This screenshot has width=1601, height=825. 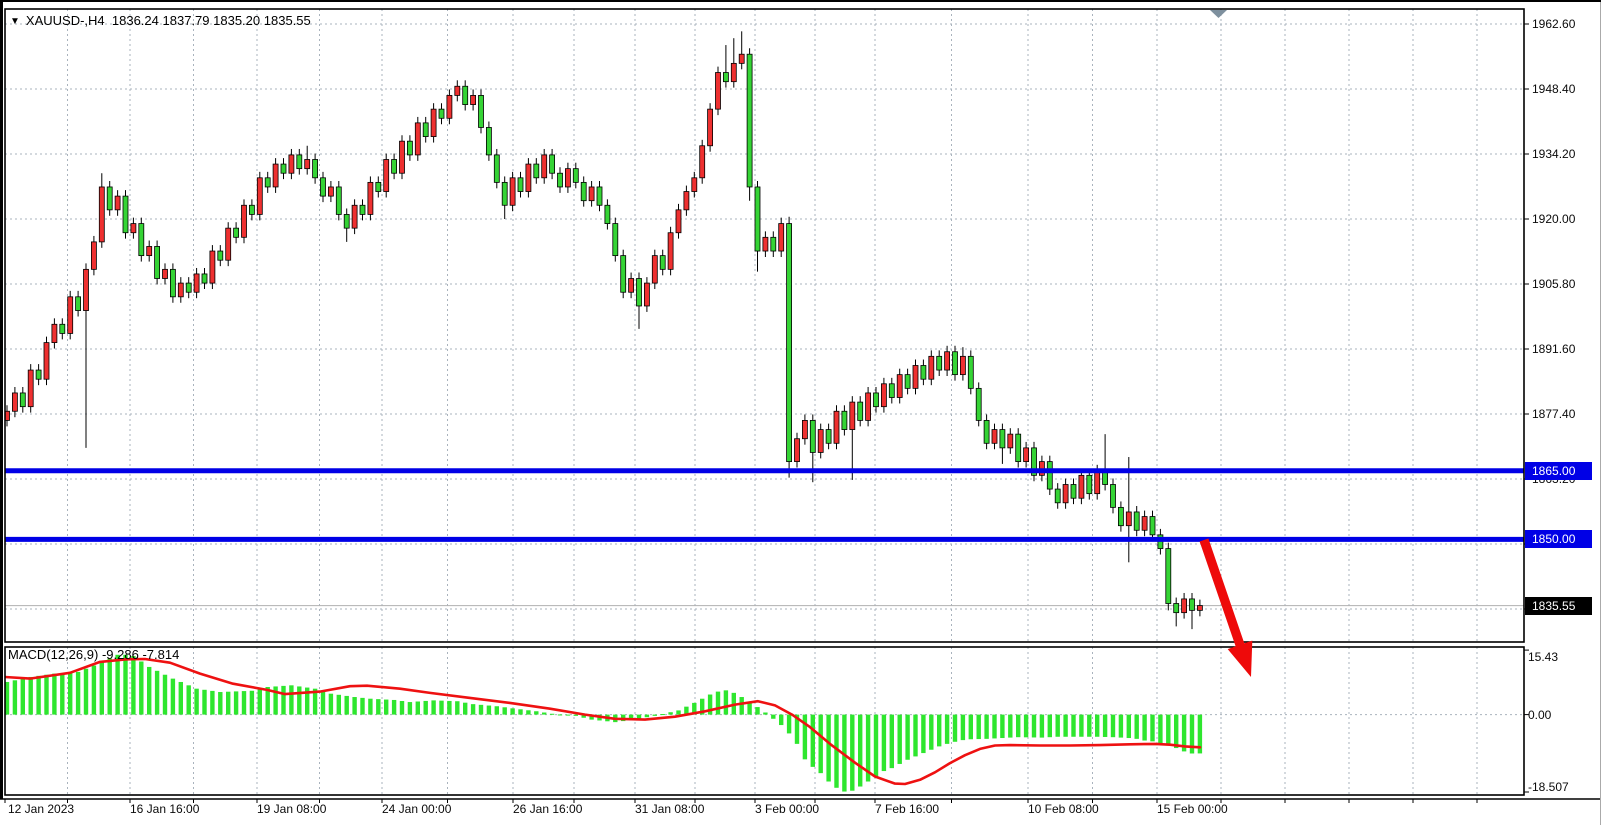 I want to click on chart-shift-marker-icon, so click(x=1218, y=14).